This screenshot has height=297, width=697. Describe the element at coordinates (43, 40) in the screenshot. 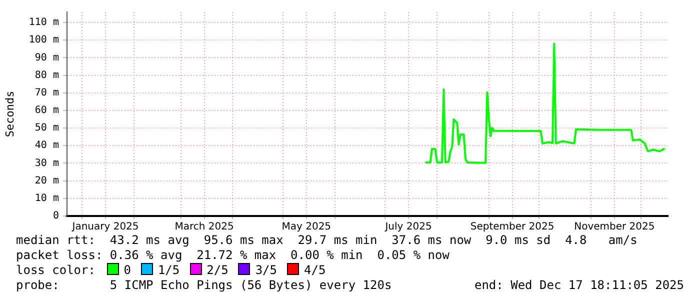

I see `y-tick-label: 100 m` at that location.